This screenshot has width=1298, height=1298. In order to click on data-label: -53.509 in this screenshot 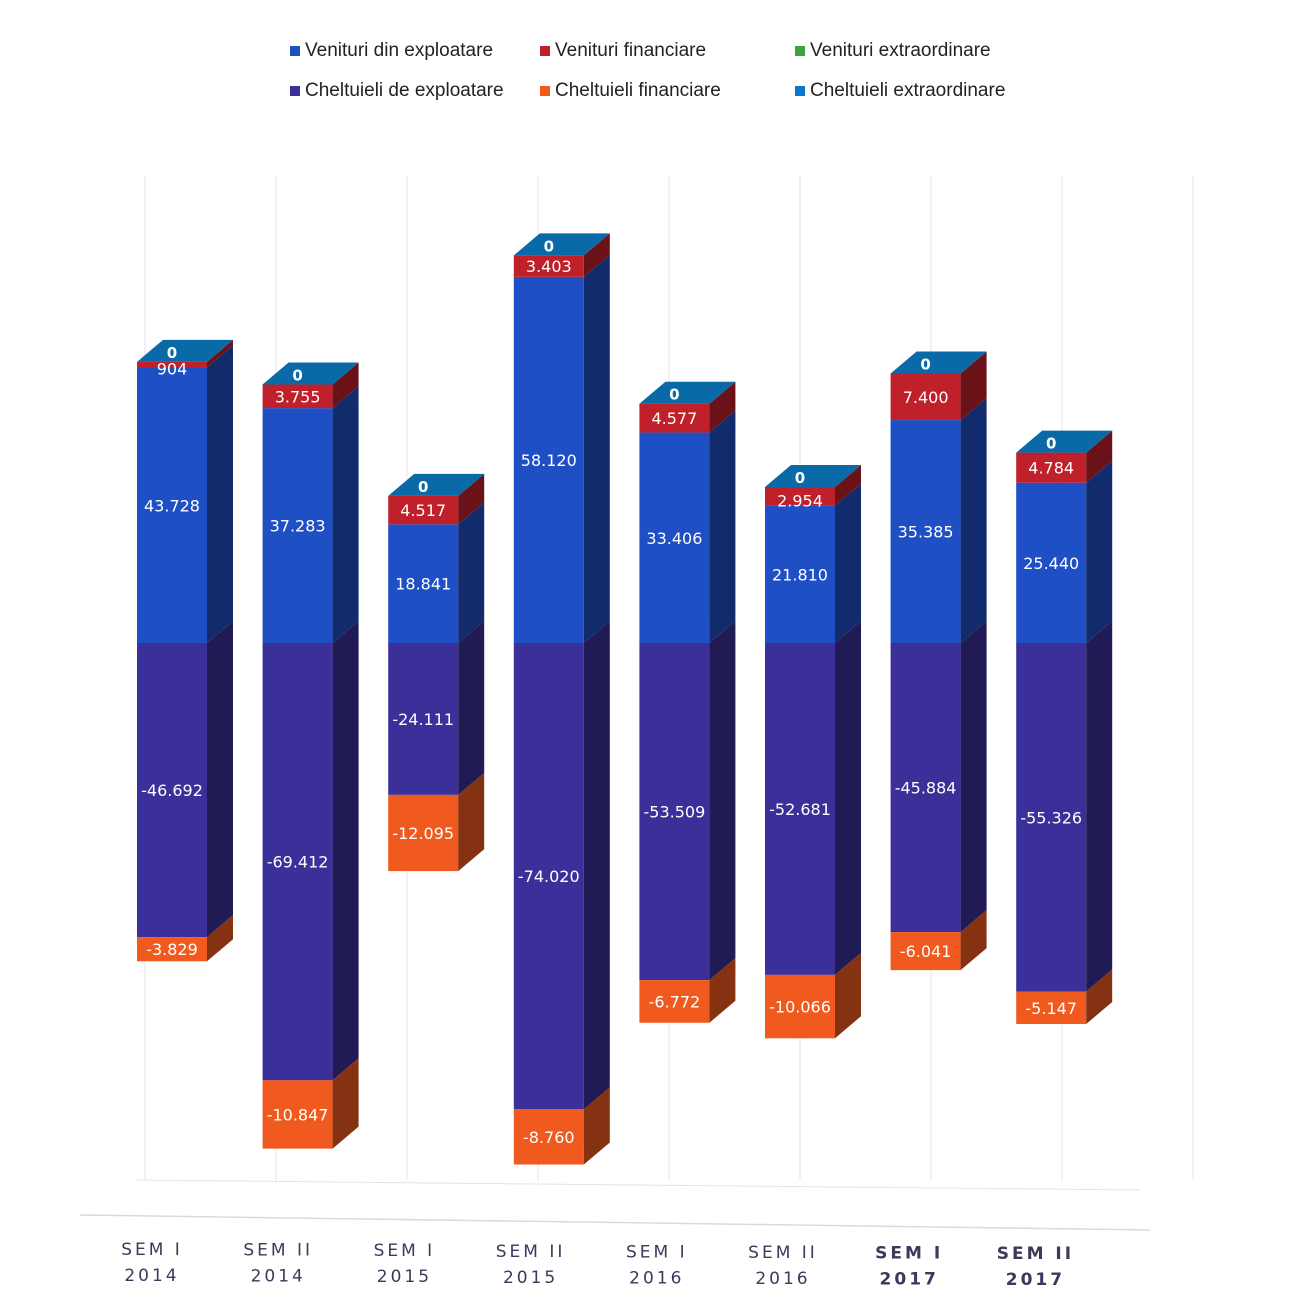, I will do `click(675, 812)`.